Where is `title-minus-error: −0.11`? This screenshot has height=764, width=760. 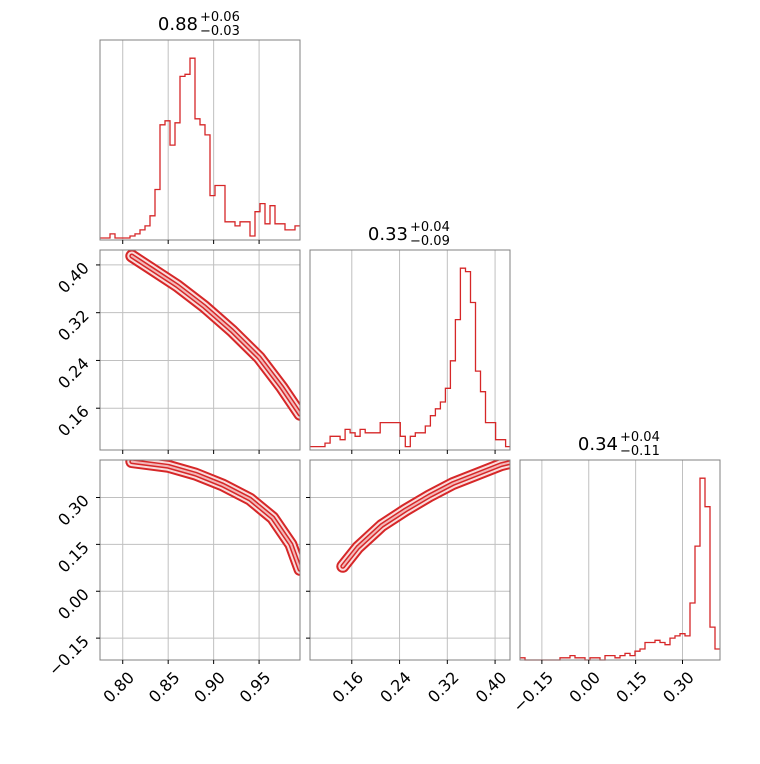 title-minus-error: −0.11 is located at coordinates (640, 451).